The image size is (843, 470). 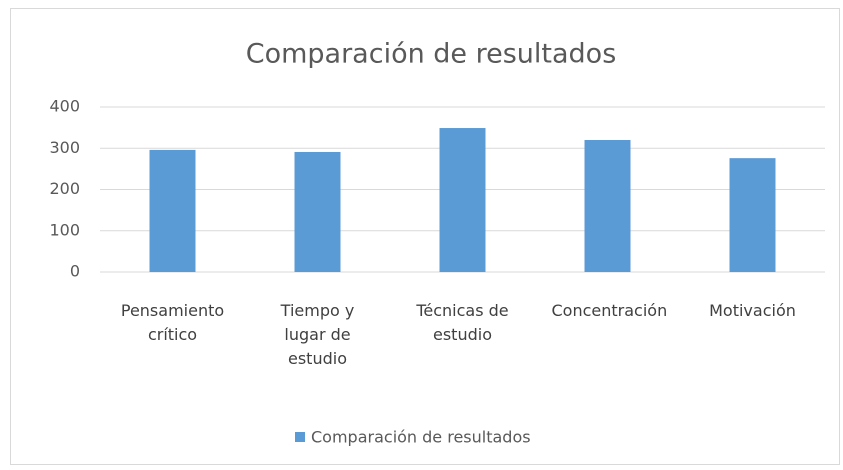 I want to click on x-tick-label: Motivación, so click(x=752, y=310).